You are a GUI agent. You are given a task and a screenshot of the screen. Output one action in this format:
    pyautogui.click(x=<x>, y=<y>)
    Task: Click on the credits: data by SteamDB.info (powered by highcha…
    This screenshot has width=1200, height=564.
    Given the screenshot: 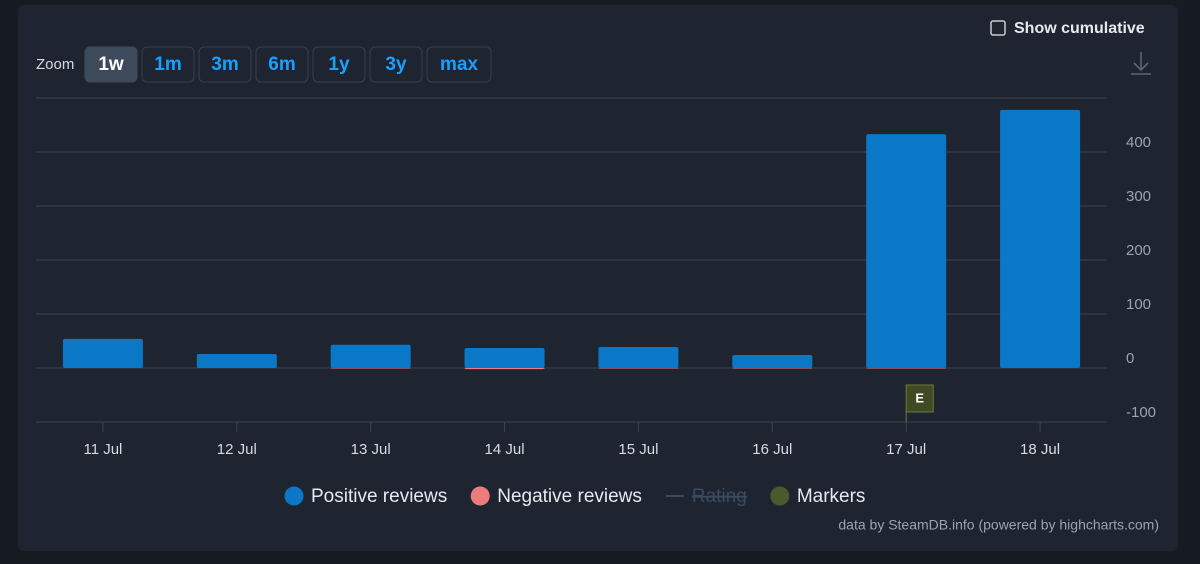 What is the action you would take?
    pyautogui.click(x=998, y=525)
    